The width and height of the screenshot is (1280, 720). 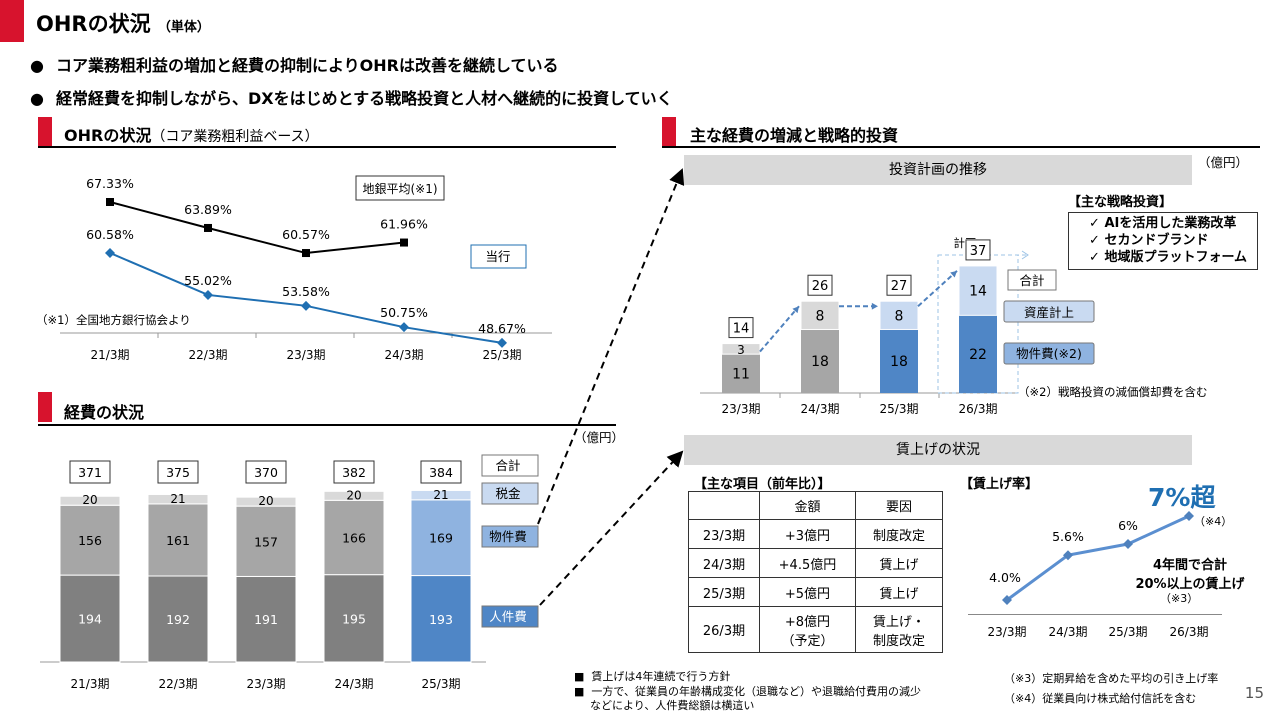 What do you see at coordinates (1163, 223) in the screenshot?
I see `strategy-item: ✓ AIを活用した業務改革` at bounding box center [1163, 223].